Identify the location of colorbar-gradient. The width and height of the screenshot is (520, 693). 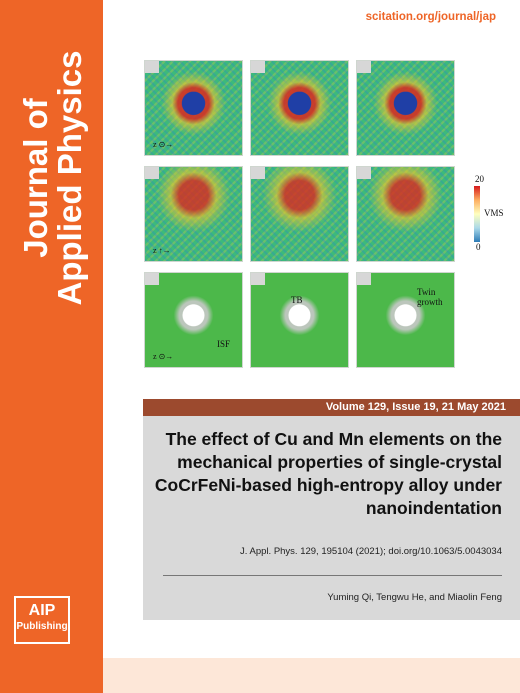
(477, 214).